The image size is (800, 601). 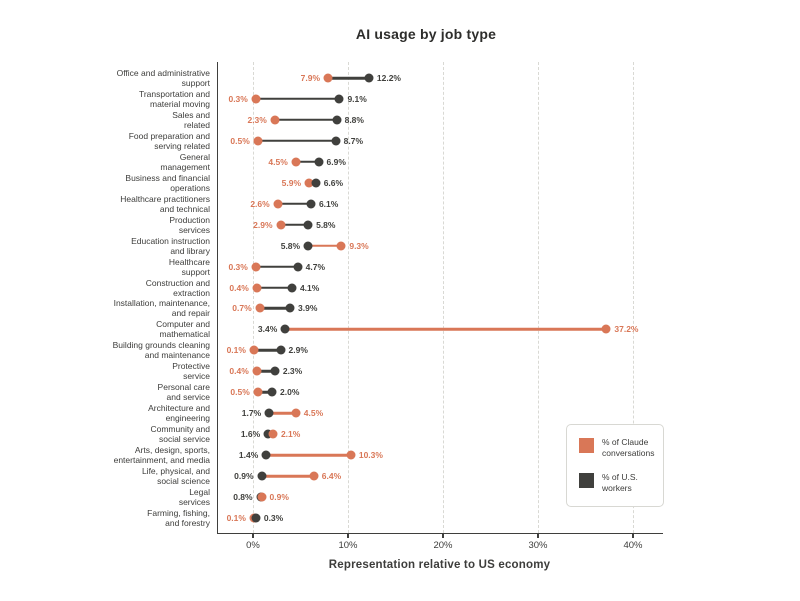 I want to click on category-label: Farming, fishing, and forestry, so click(x=178, y=517).